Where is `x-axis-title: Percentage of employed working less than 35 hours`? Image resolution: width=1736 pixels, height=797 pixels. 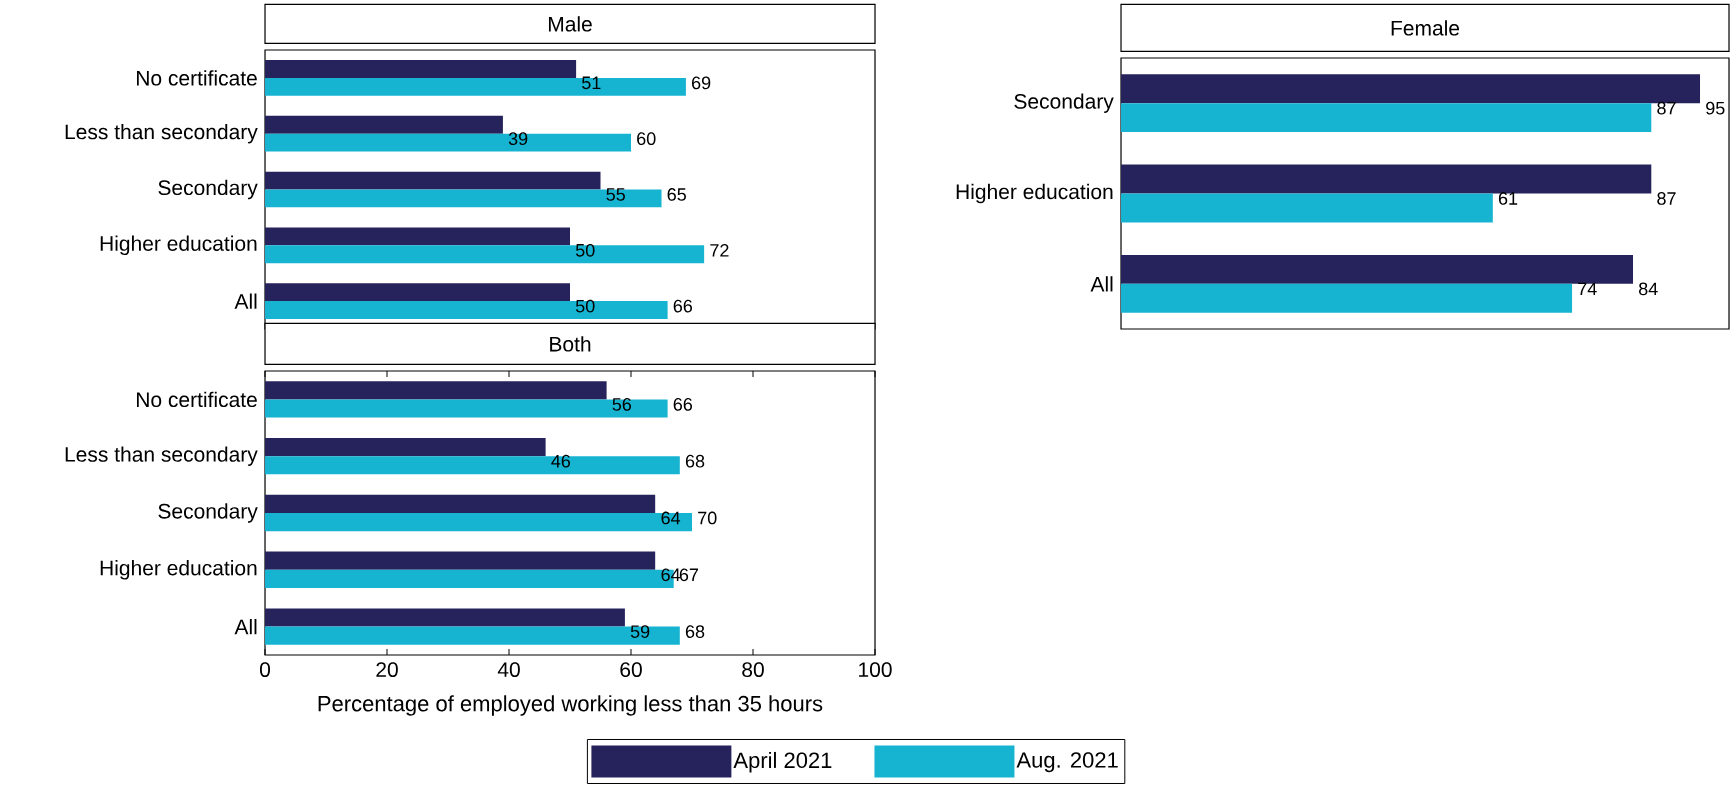
x-axis-title: Percentage of employed working less than 35 hours is located at coordinates (570, 705).